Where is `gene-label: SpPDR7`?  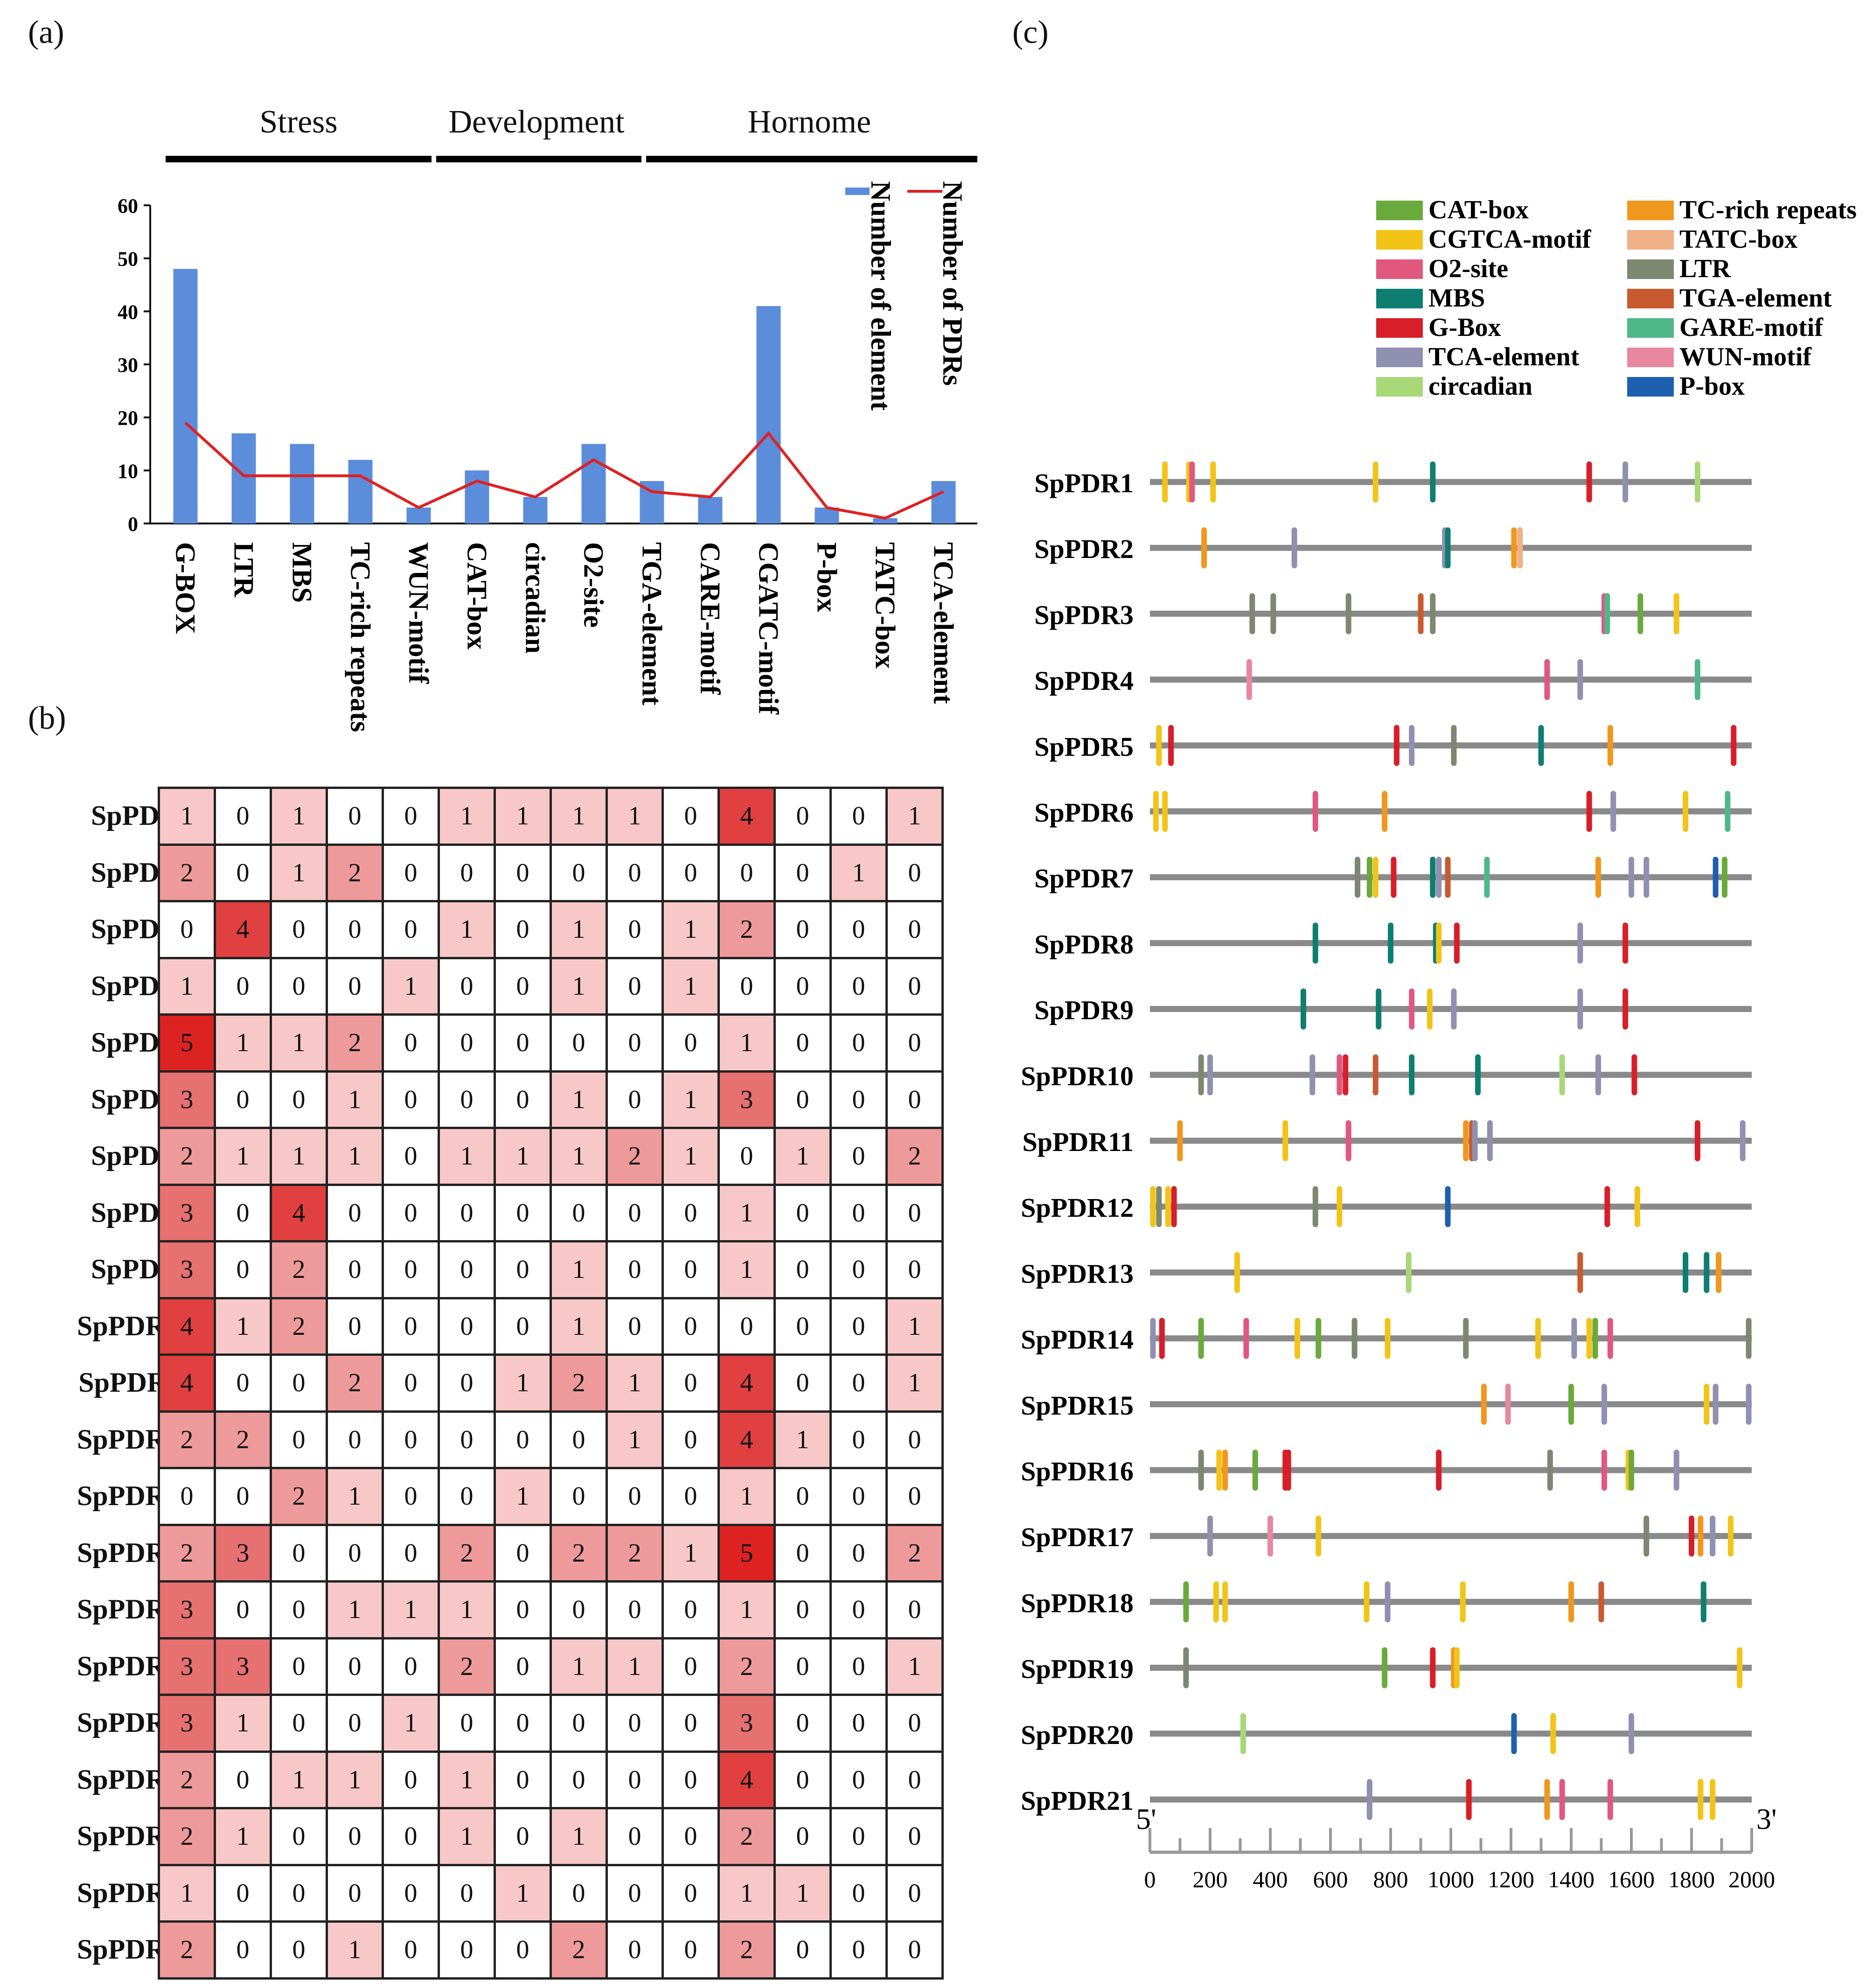 gene-label: SpPDR7 is located at coordinates (1084, 878).